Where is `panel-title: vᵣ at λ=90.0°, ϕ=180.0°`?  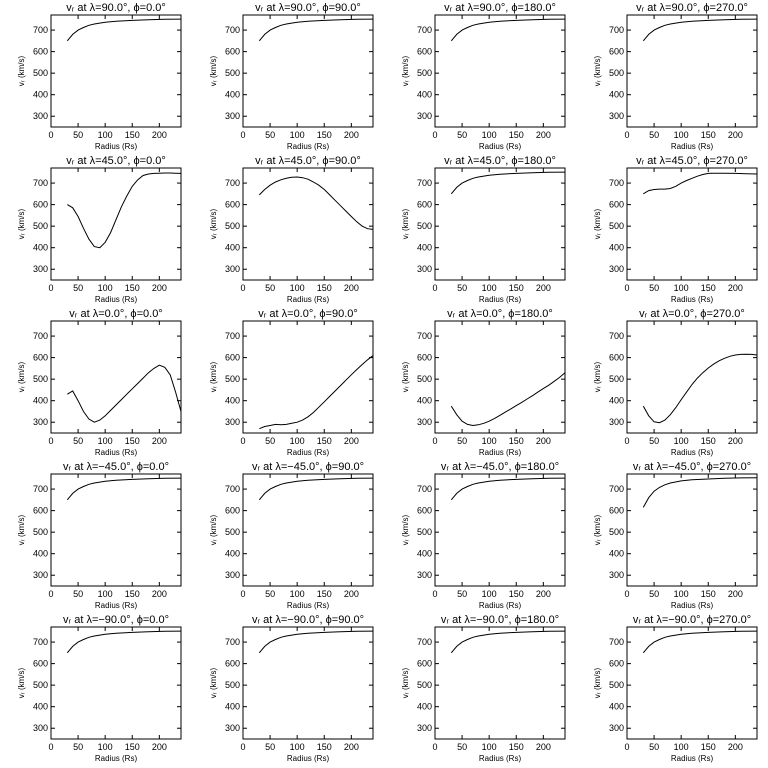 panel-title: vᵣ at λ=90.0°, ϕ=180.0° is located at coordinates (500, 8).